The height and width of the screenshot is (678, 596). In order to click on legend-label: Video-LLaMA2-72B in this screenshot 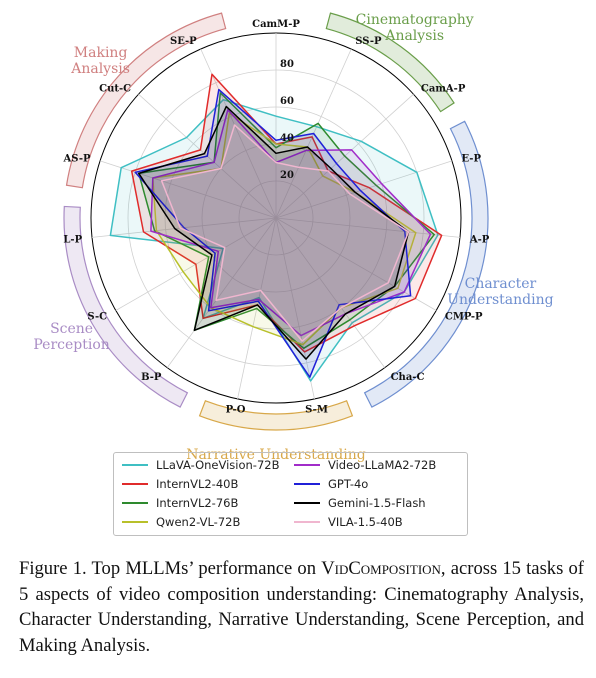, I will do `click(382, 465)`.